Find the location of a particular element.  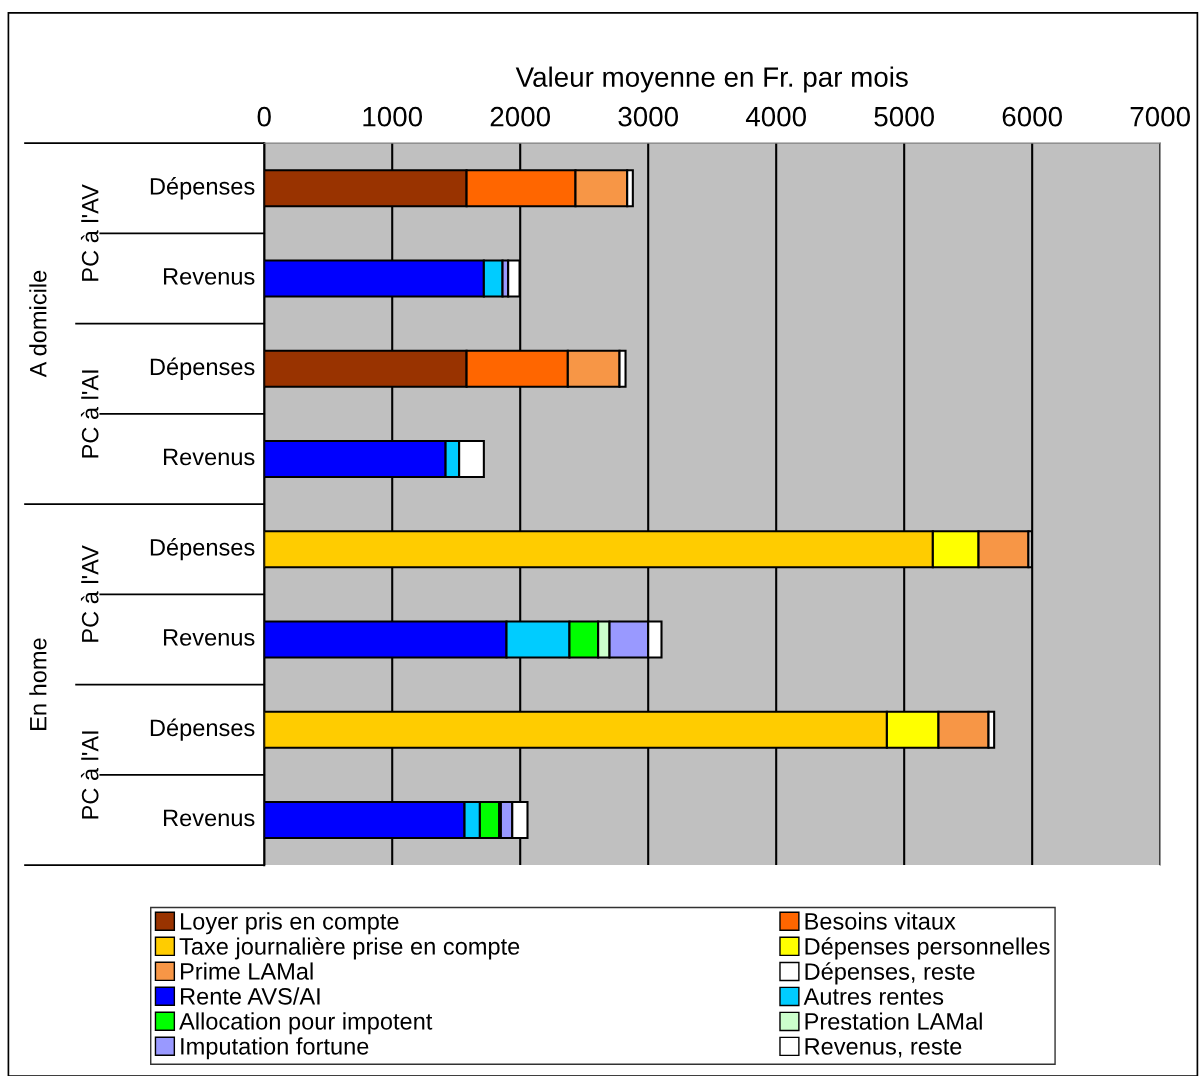

legend-label: Autres rentes is located at coordinates (873, 996).